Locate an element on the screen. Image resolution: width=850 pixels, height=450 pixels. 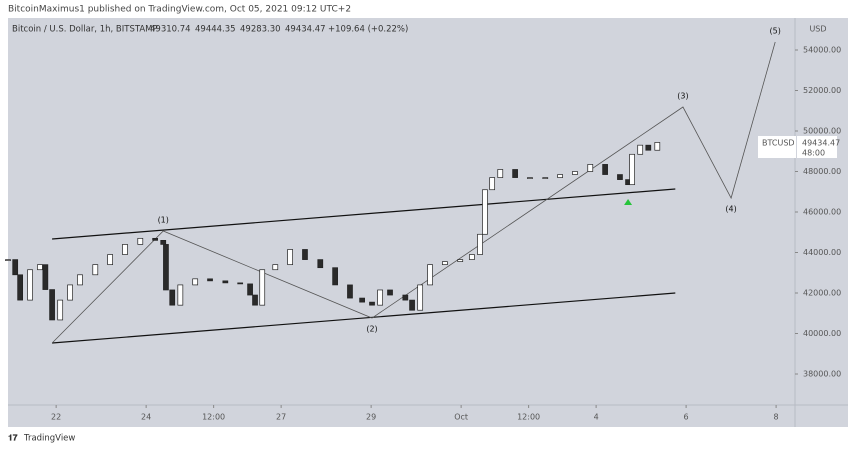
logo-mark: 𝟏𝟕 is located at coordinates (13, 438).